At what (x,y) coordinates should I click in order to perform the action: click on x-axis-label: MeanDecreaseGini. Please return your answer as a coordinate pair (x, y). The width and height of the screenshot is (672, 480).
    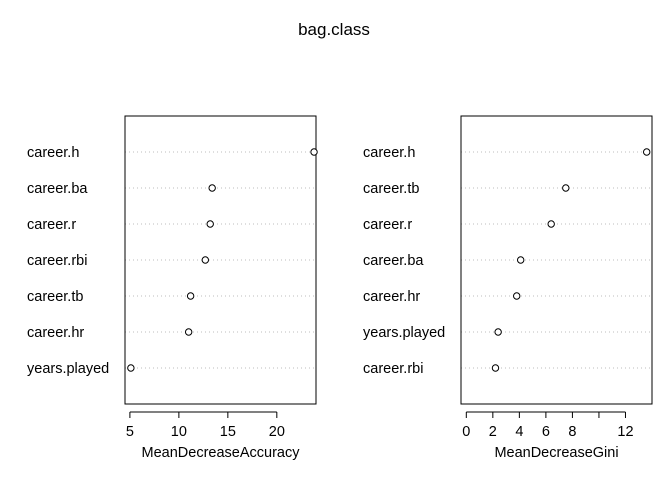
    Looking at the image, I should click on (556, 453).